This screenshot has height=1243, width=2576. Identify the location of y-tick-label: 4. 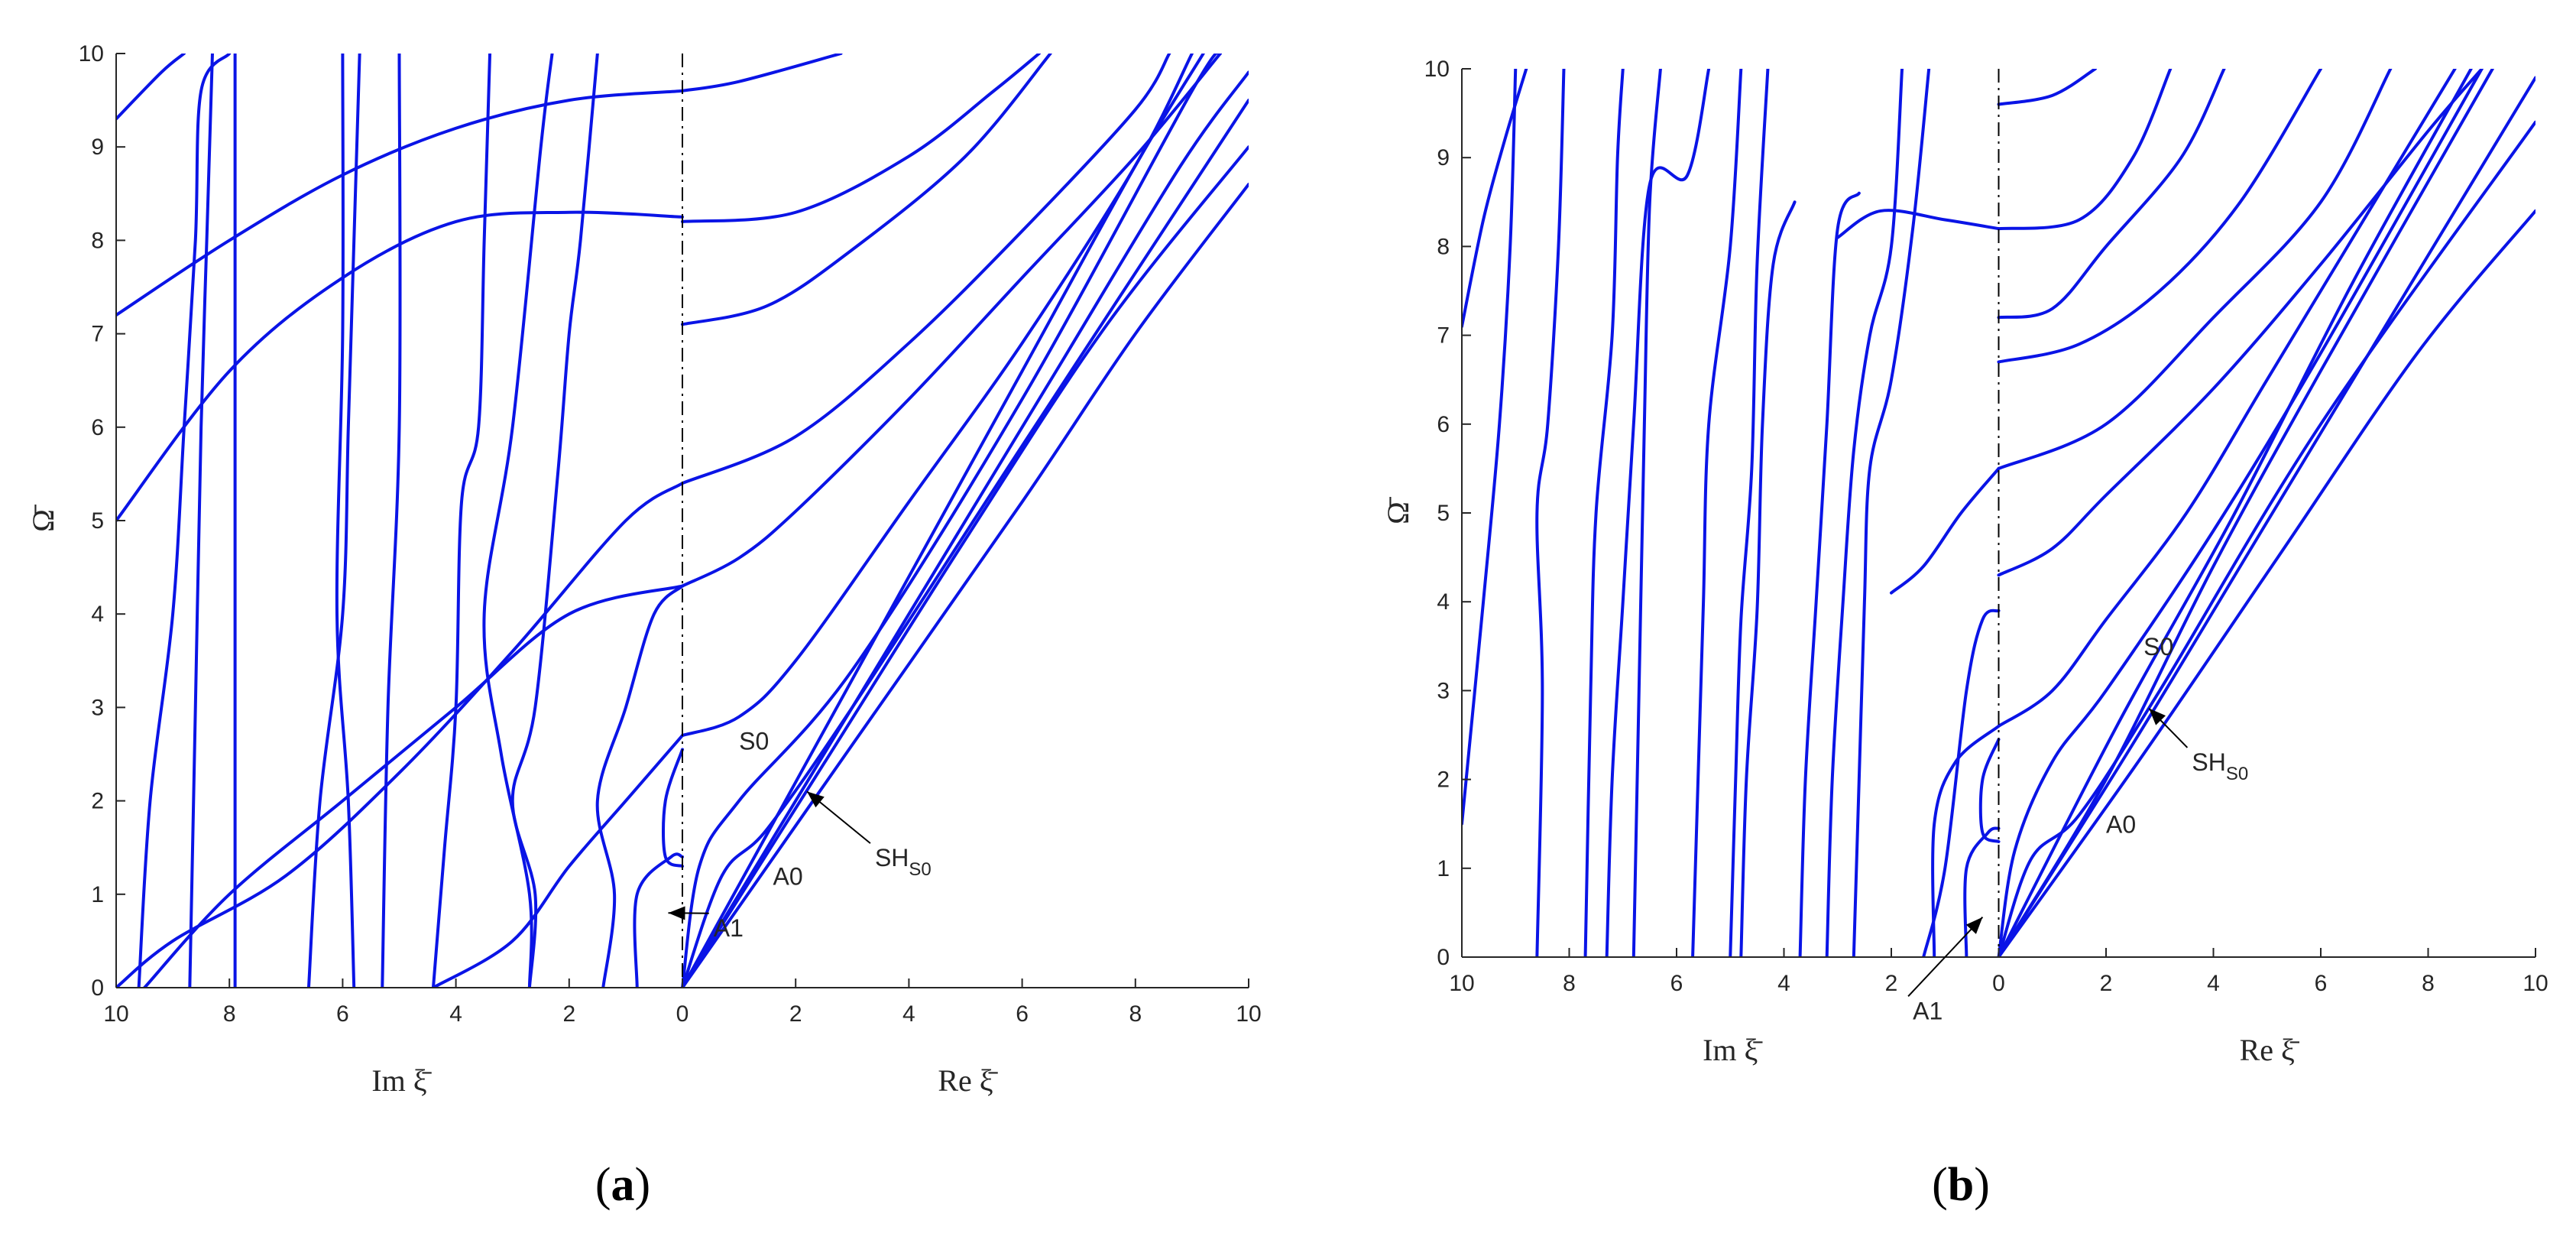
(1443, 602).